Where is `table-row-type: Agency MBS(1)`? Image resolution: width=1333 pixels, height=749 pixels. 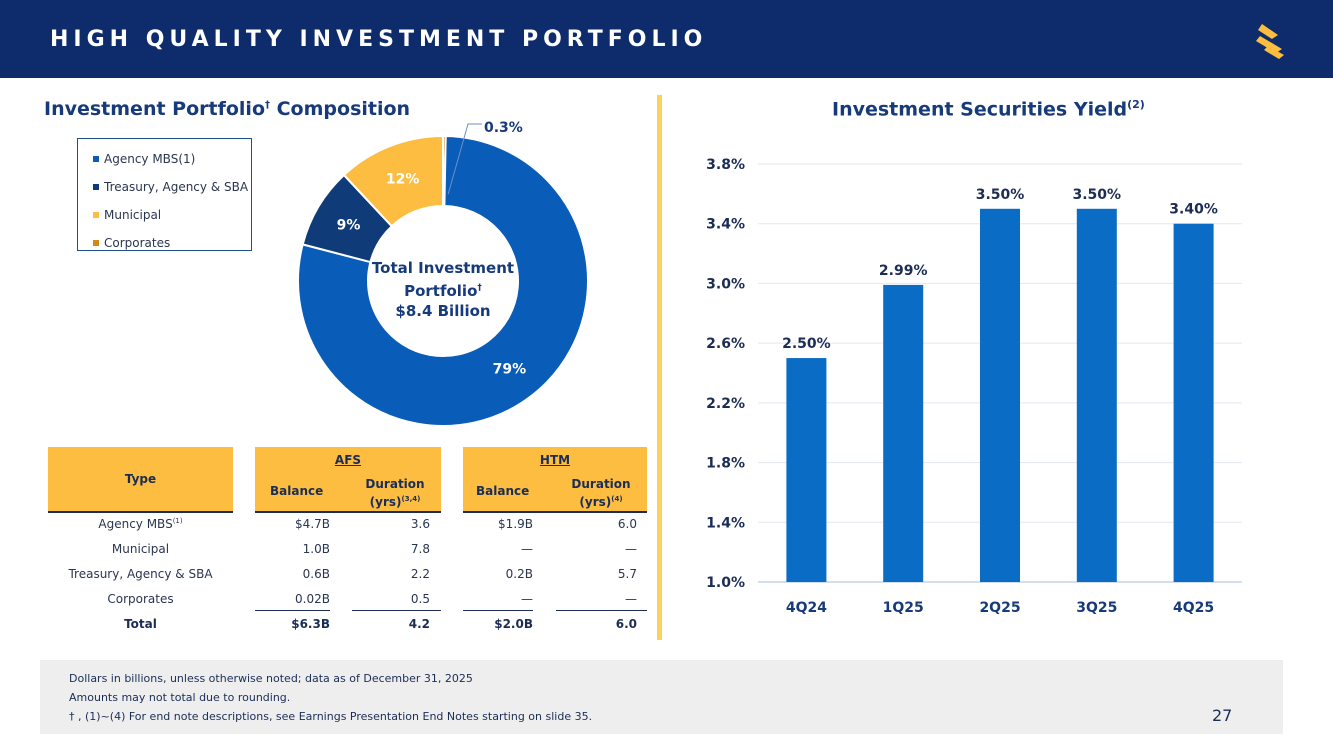 table-row-type: Agency MBS(1) is located at coordinates (140, 524).